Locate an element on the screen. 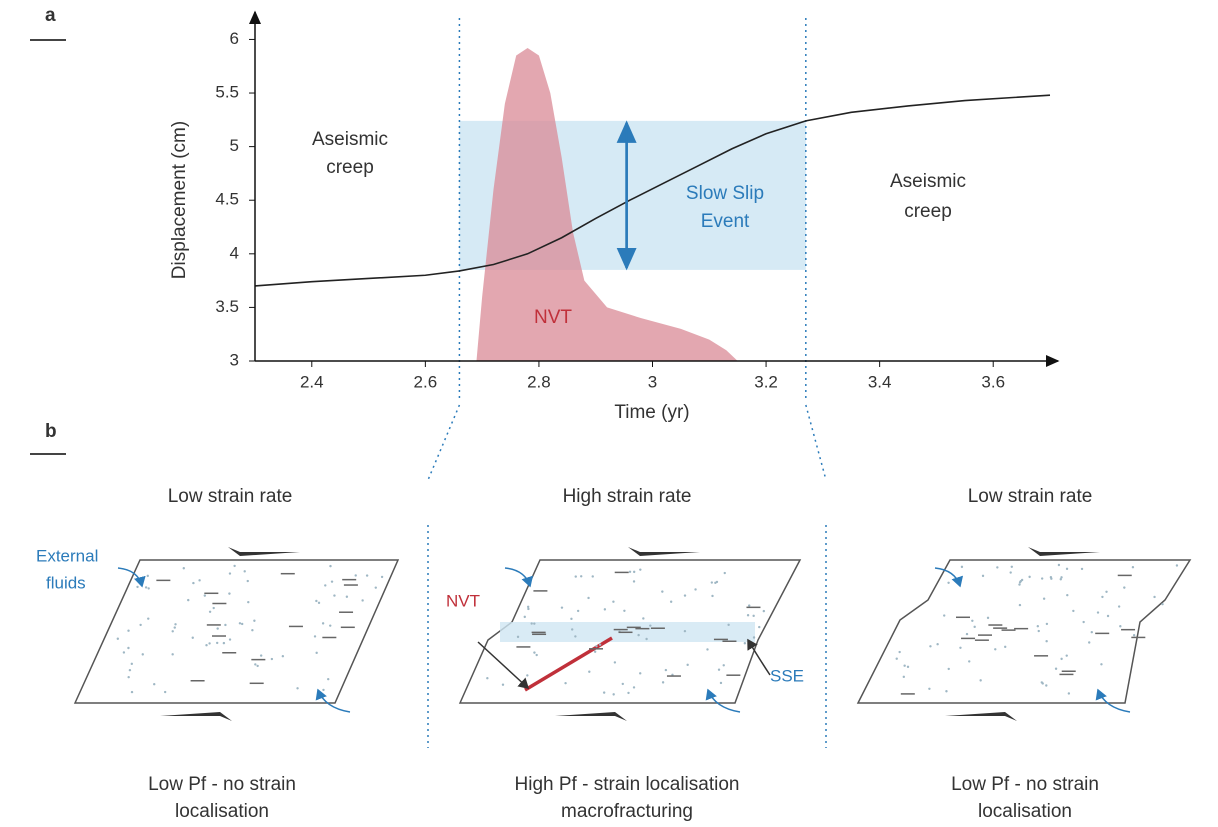  panel-title: Low strain rate is located at coordinates (1030, 496).